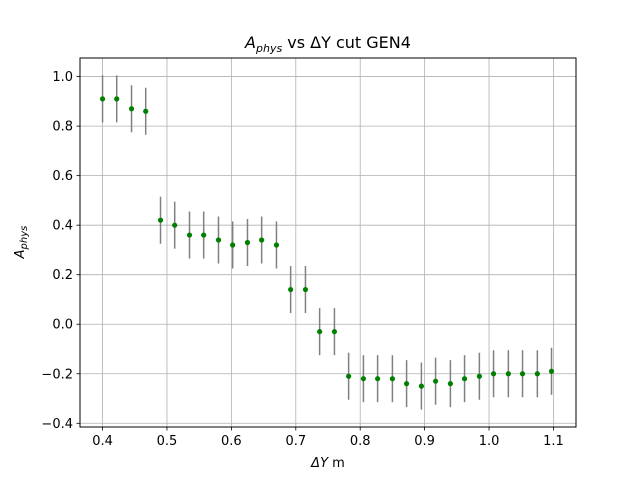 The width and height of the screenshot is (640, 480). What do you see at coordinates (231, 441) in the screenshot?
I see `x-tick-label: 0.6` at bounding box center [231, 441].